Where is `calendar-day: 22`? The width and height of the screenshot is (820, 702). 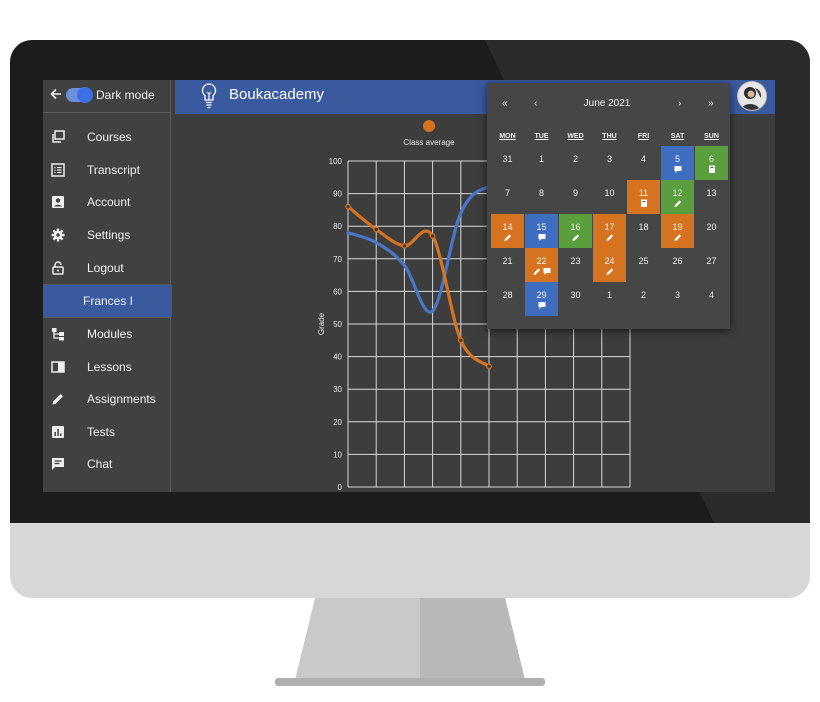
calendar-day: 22 is located at coordinates (541, 265).